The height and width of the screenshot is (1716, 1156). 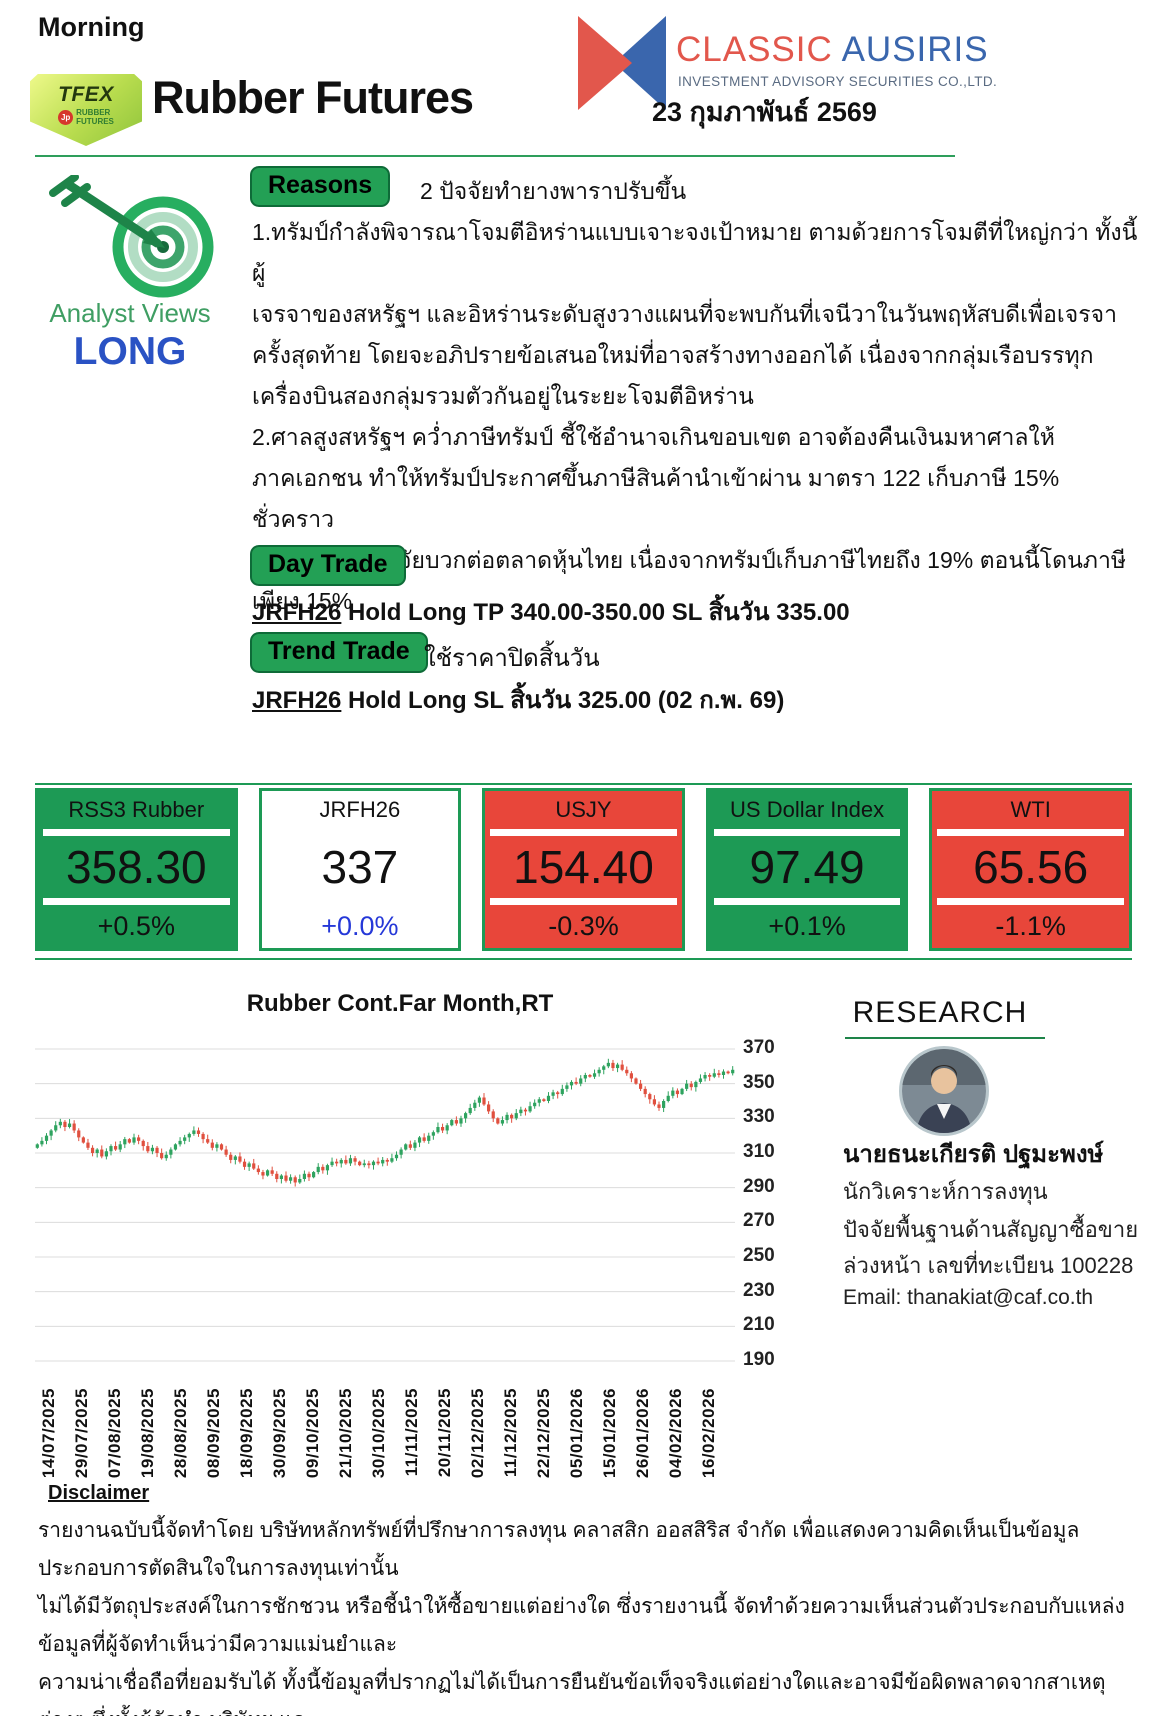 I want to click on analyst-stance-long: LONG, so click(x=130, y=351).